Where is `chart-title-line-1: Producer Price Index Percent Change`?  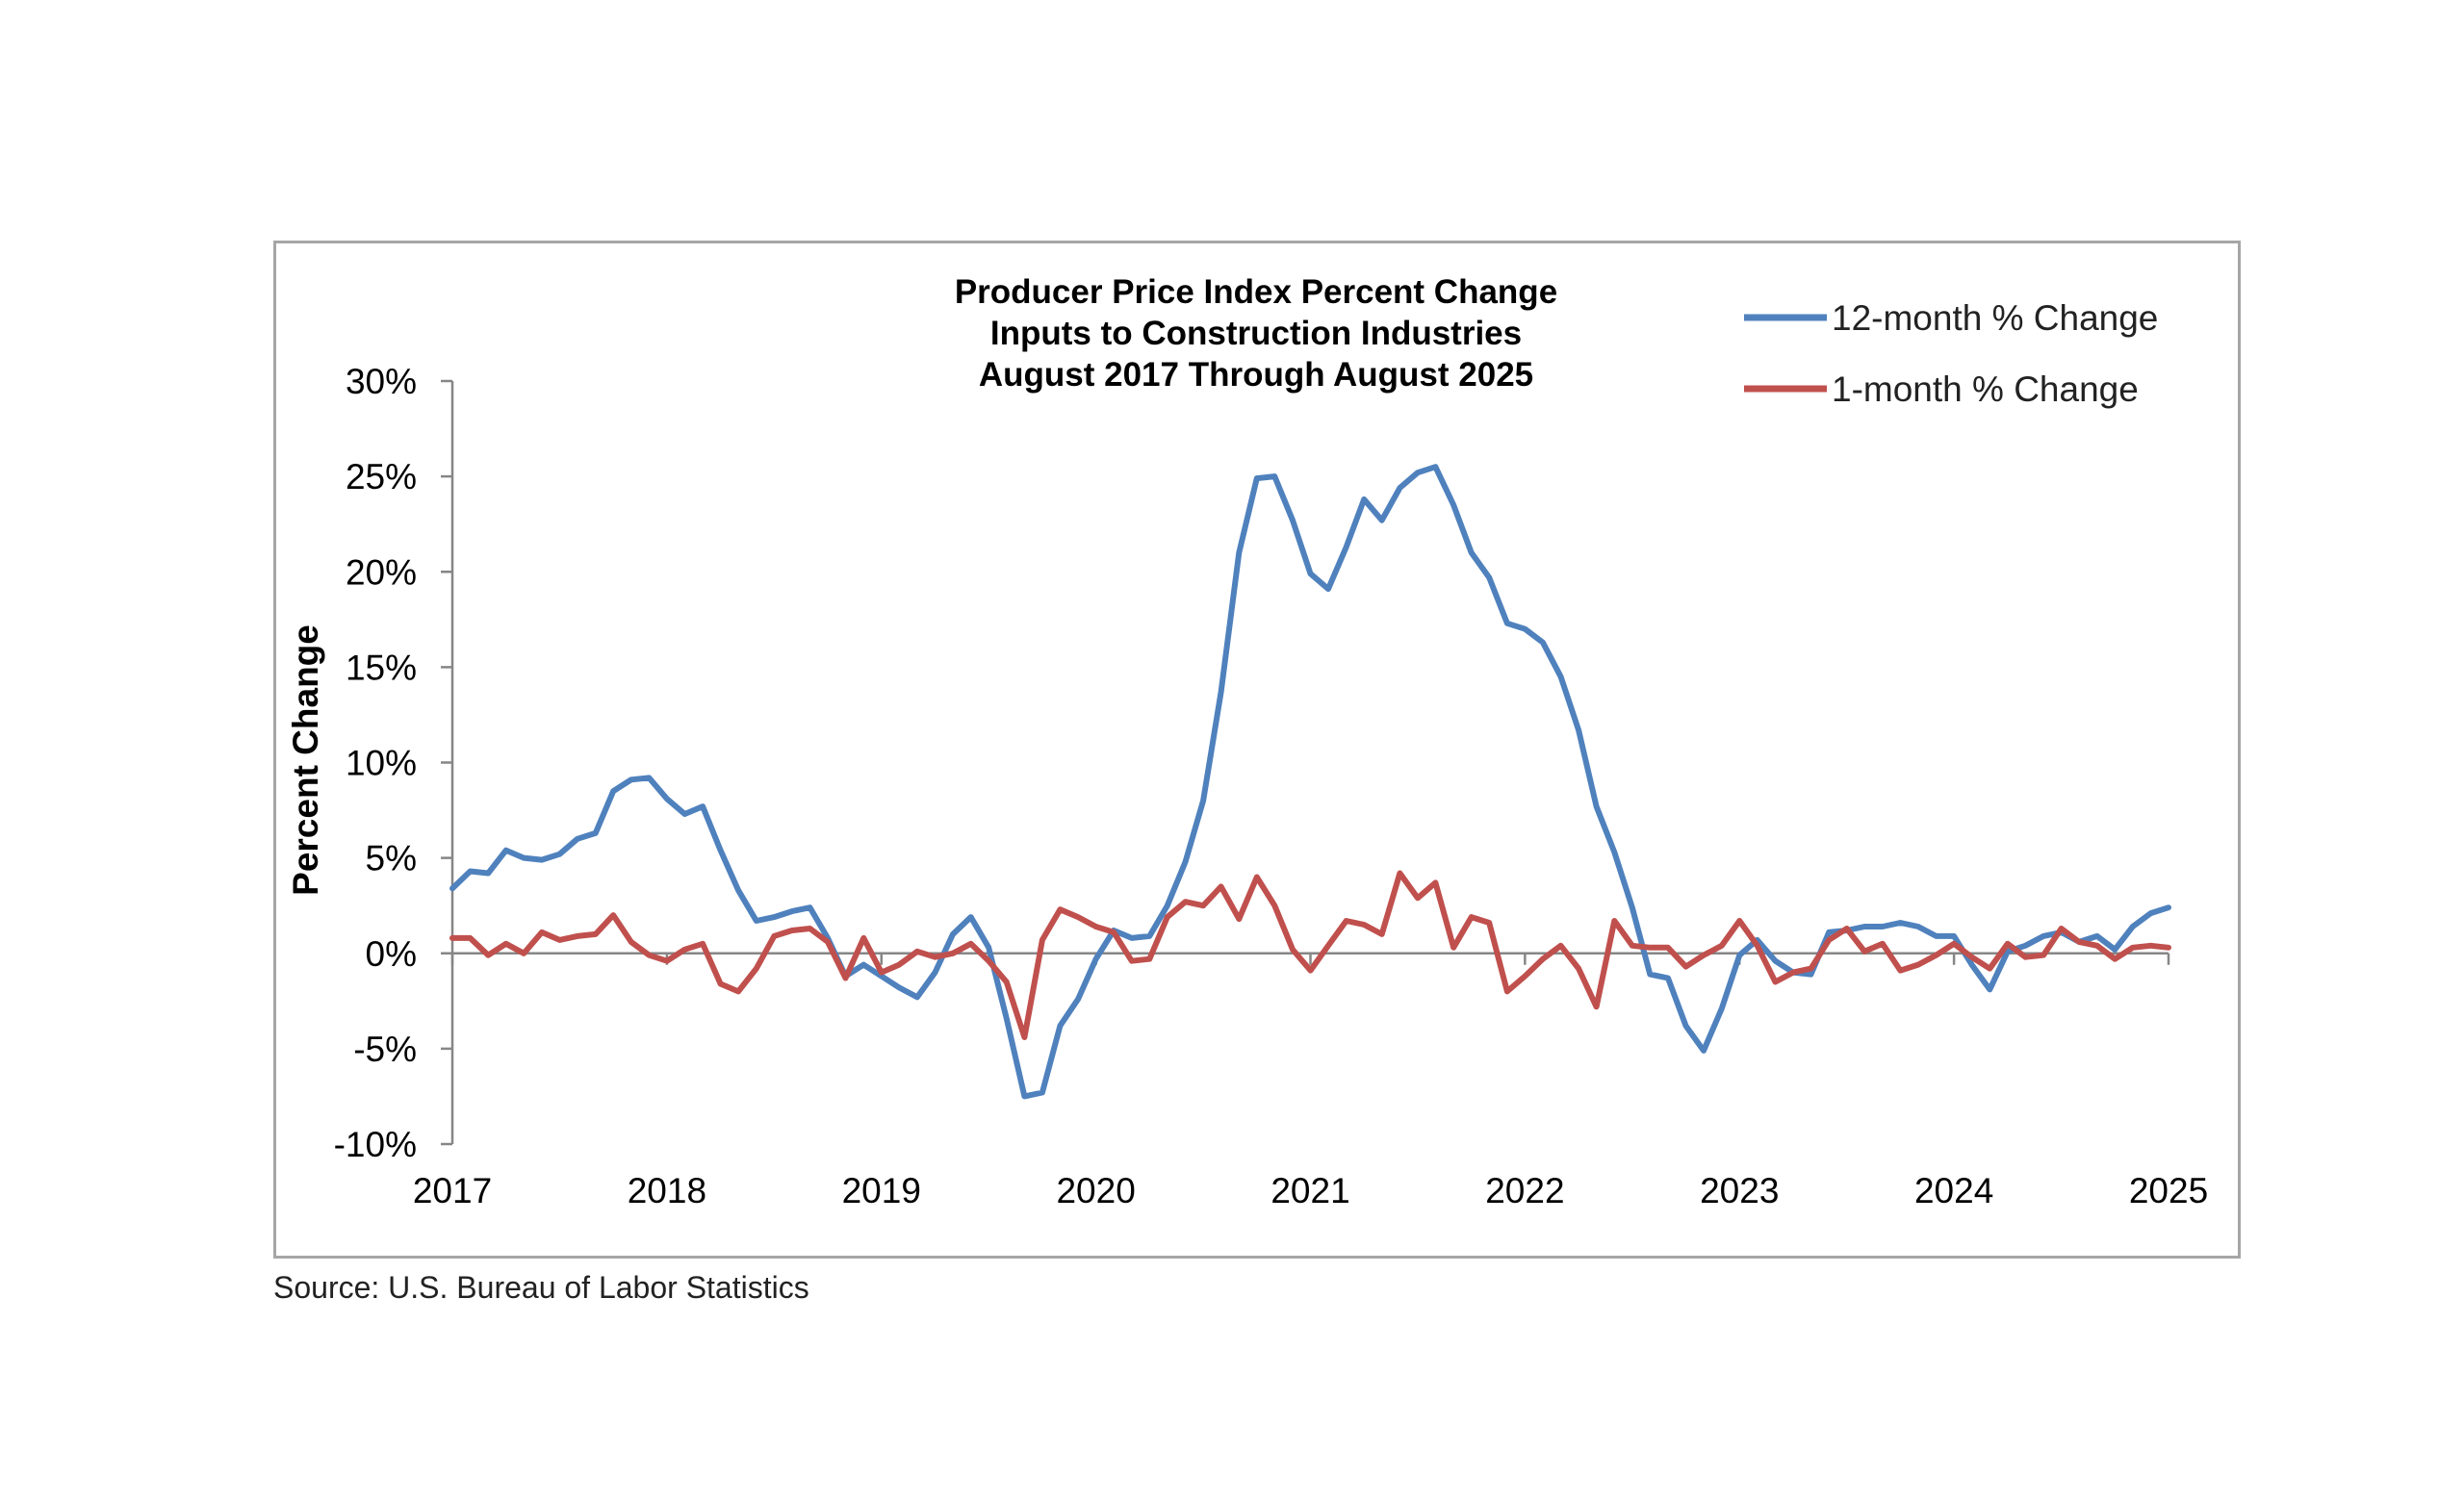
chart-title-line-1: Producer Price Index Percent Change is located at coordinates (1256, 292).